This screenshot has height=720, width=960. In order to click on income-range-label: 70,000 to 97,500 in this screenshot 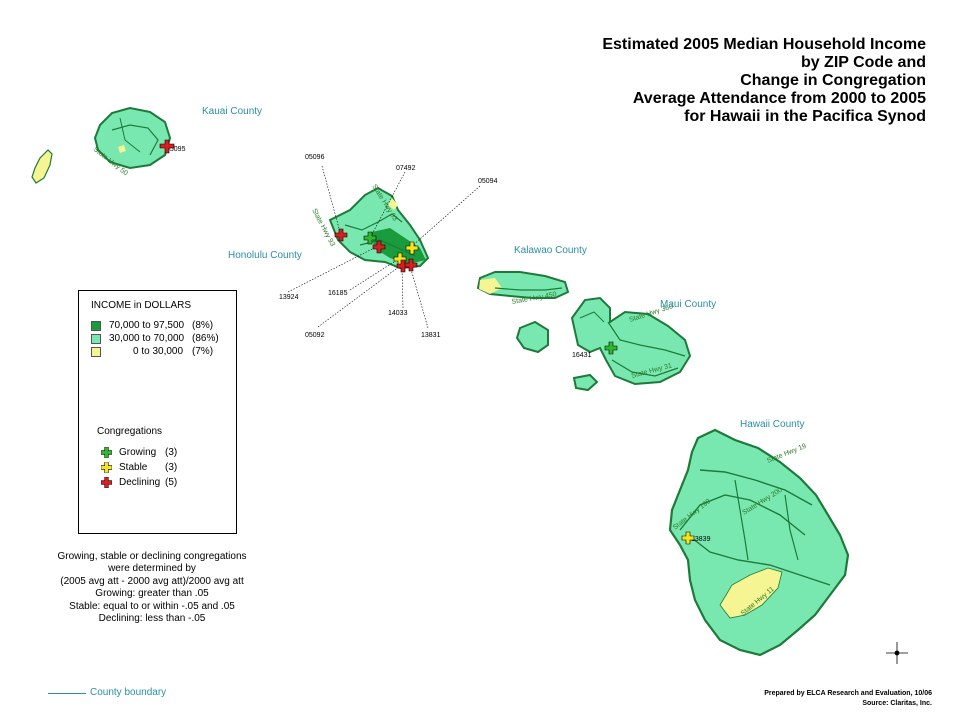, I will do `click(147, 325)`.